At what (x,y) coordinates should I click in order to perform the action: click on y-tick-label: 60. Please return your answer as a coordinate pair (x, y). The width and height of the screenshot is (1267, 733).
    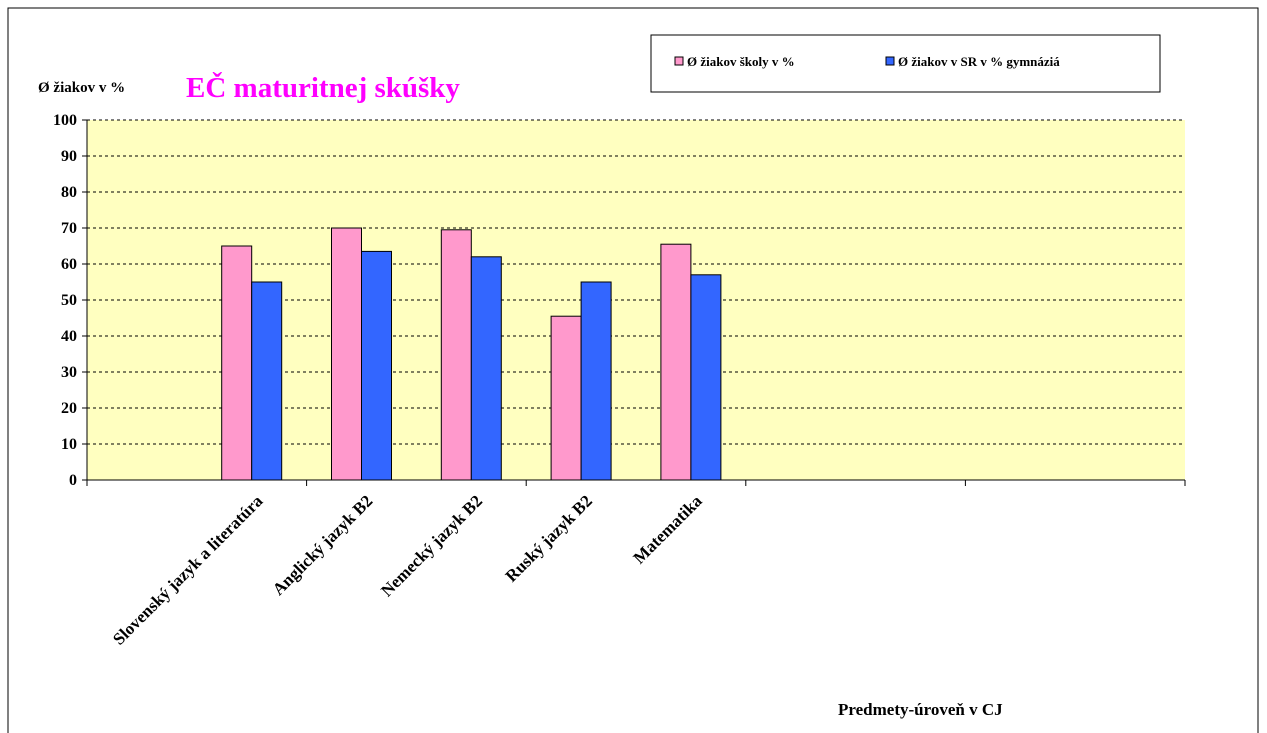
    Looking at the image, I should click on (69, 264).